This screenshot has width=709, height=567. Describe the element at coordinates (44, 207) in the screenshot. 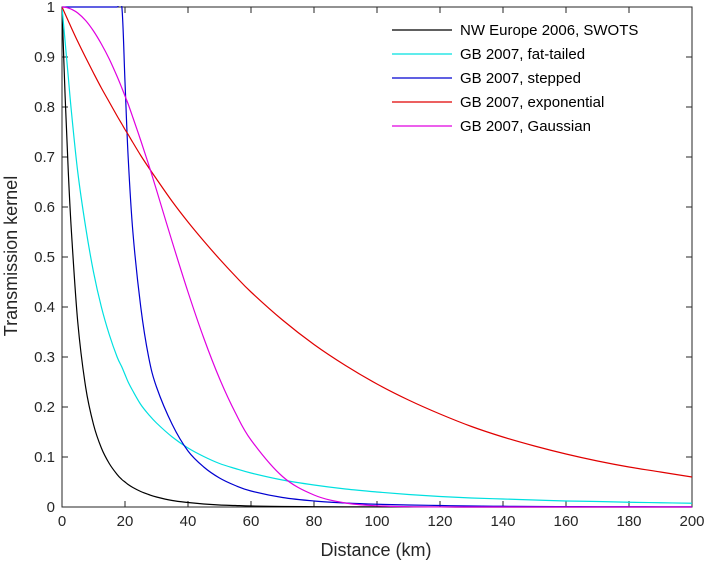

I see `y-tick-label: 0.6` at that location.